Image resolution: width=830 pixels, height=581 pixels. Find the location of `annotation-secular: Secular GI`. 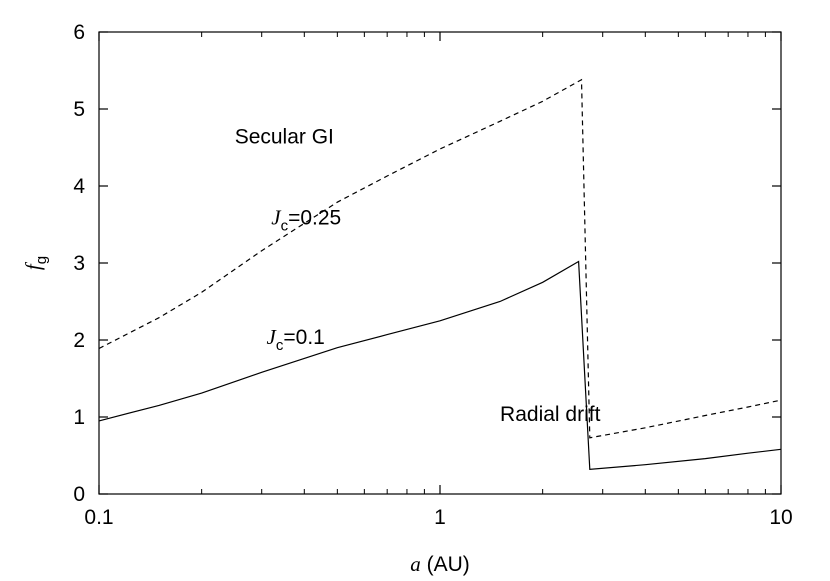

annotation-secular: Secular GI is located at coordinates (284, 137).